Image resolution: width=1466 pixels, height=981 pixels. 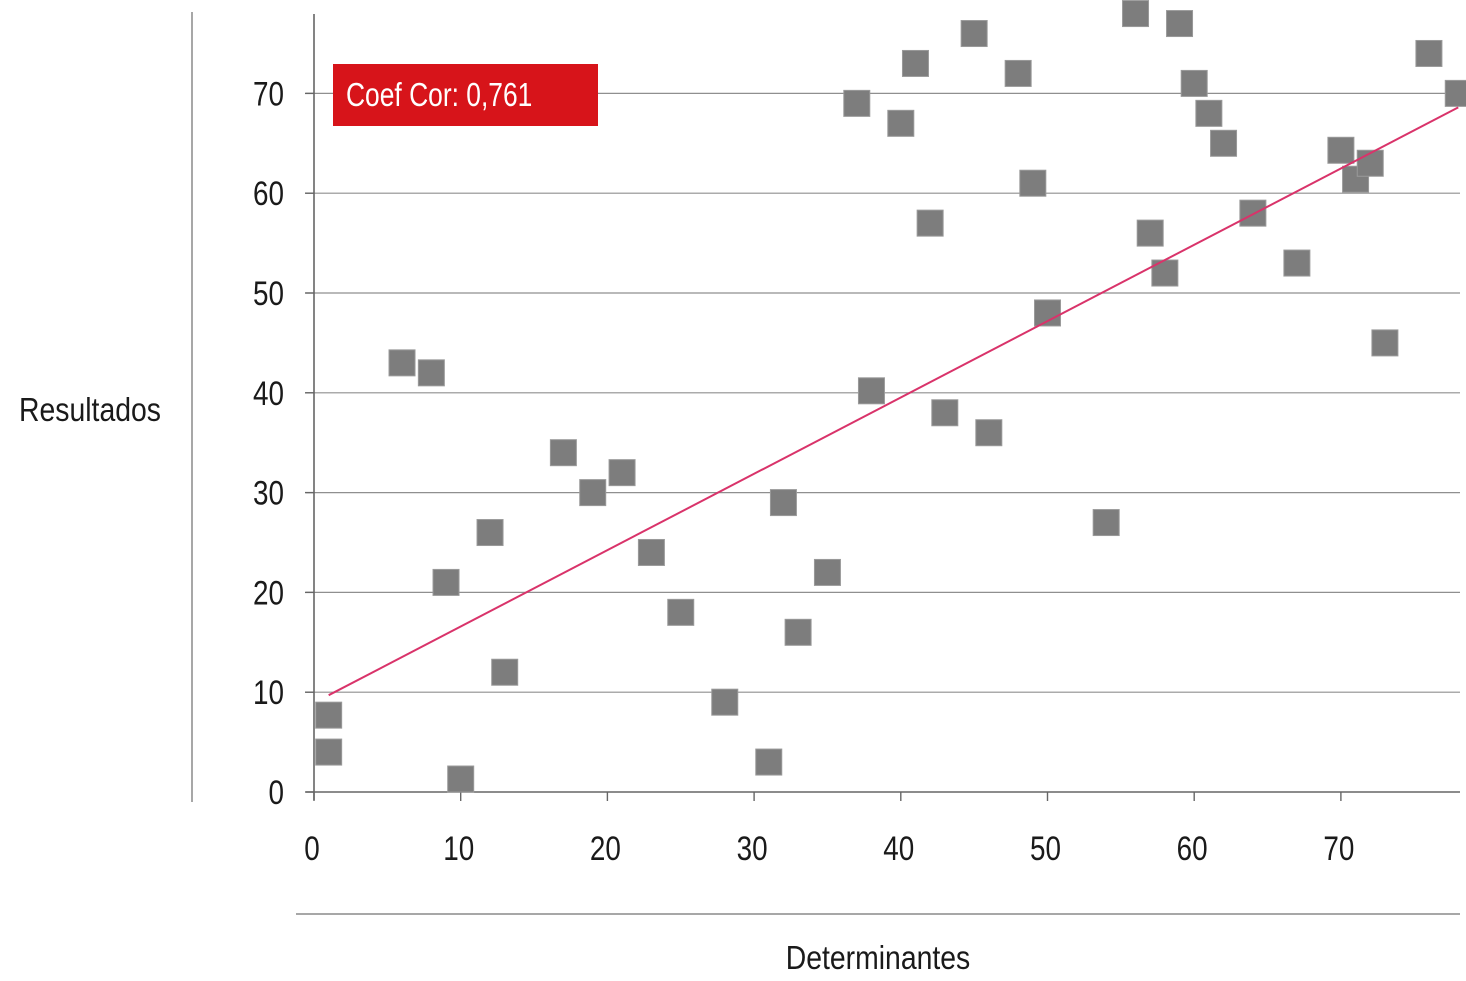 I want to click on y-axis-title: Resultados, so click(x=90, y=410).